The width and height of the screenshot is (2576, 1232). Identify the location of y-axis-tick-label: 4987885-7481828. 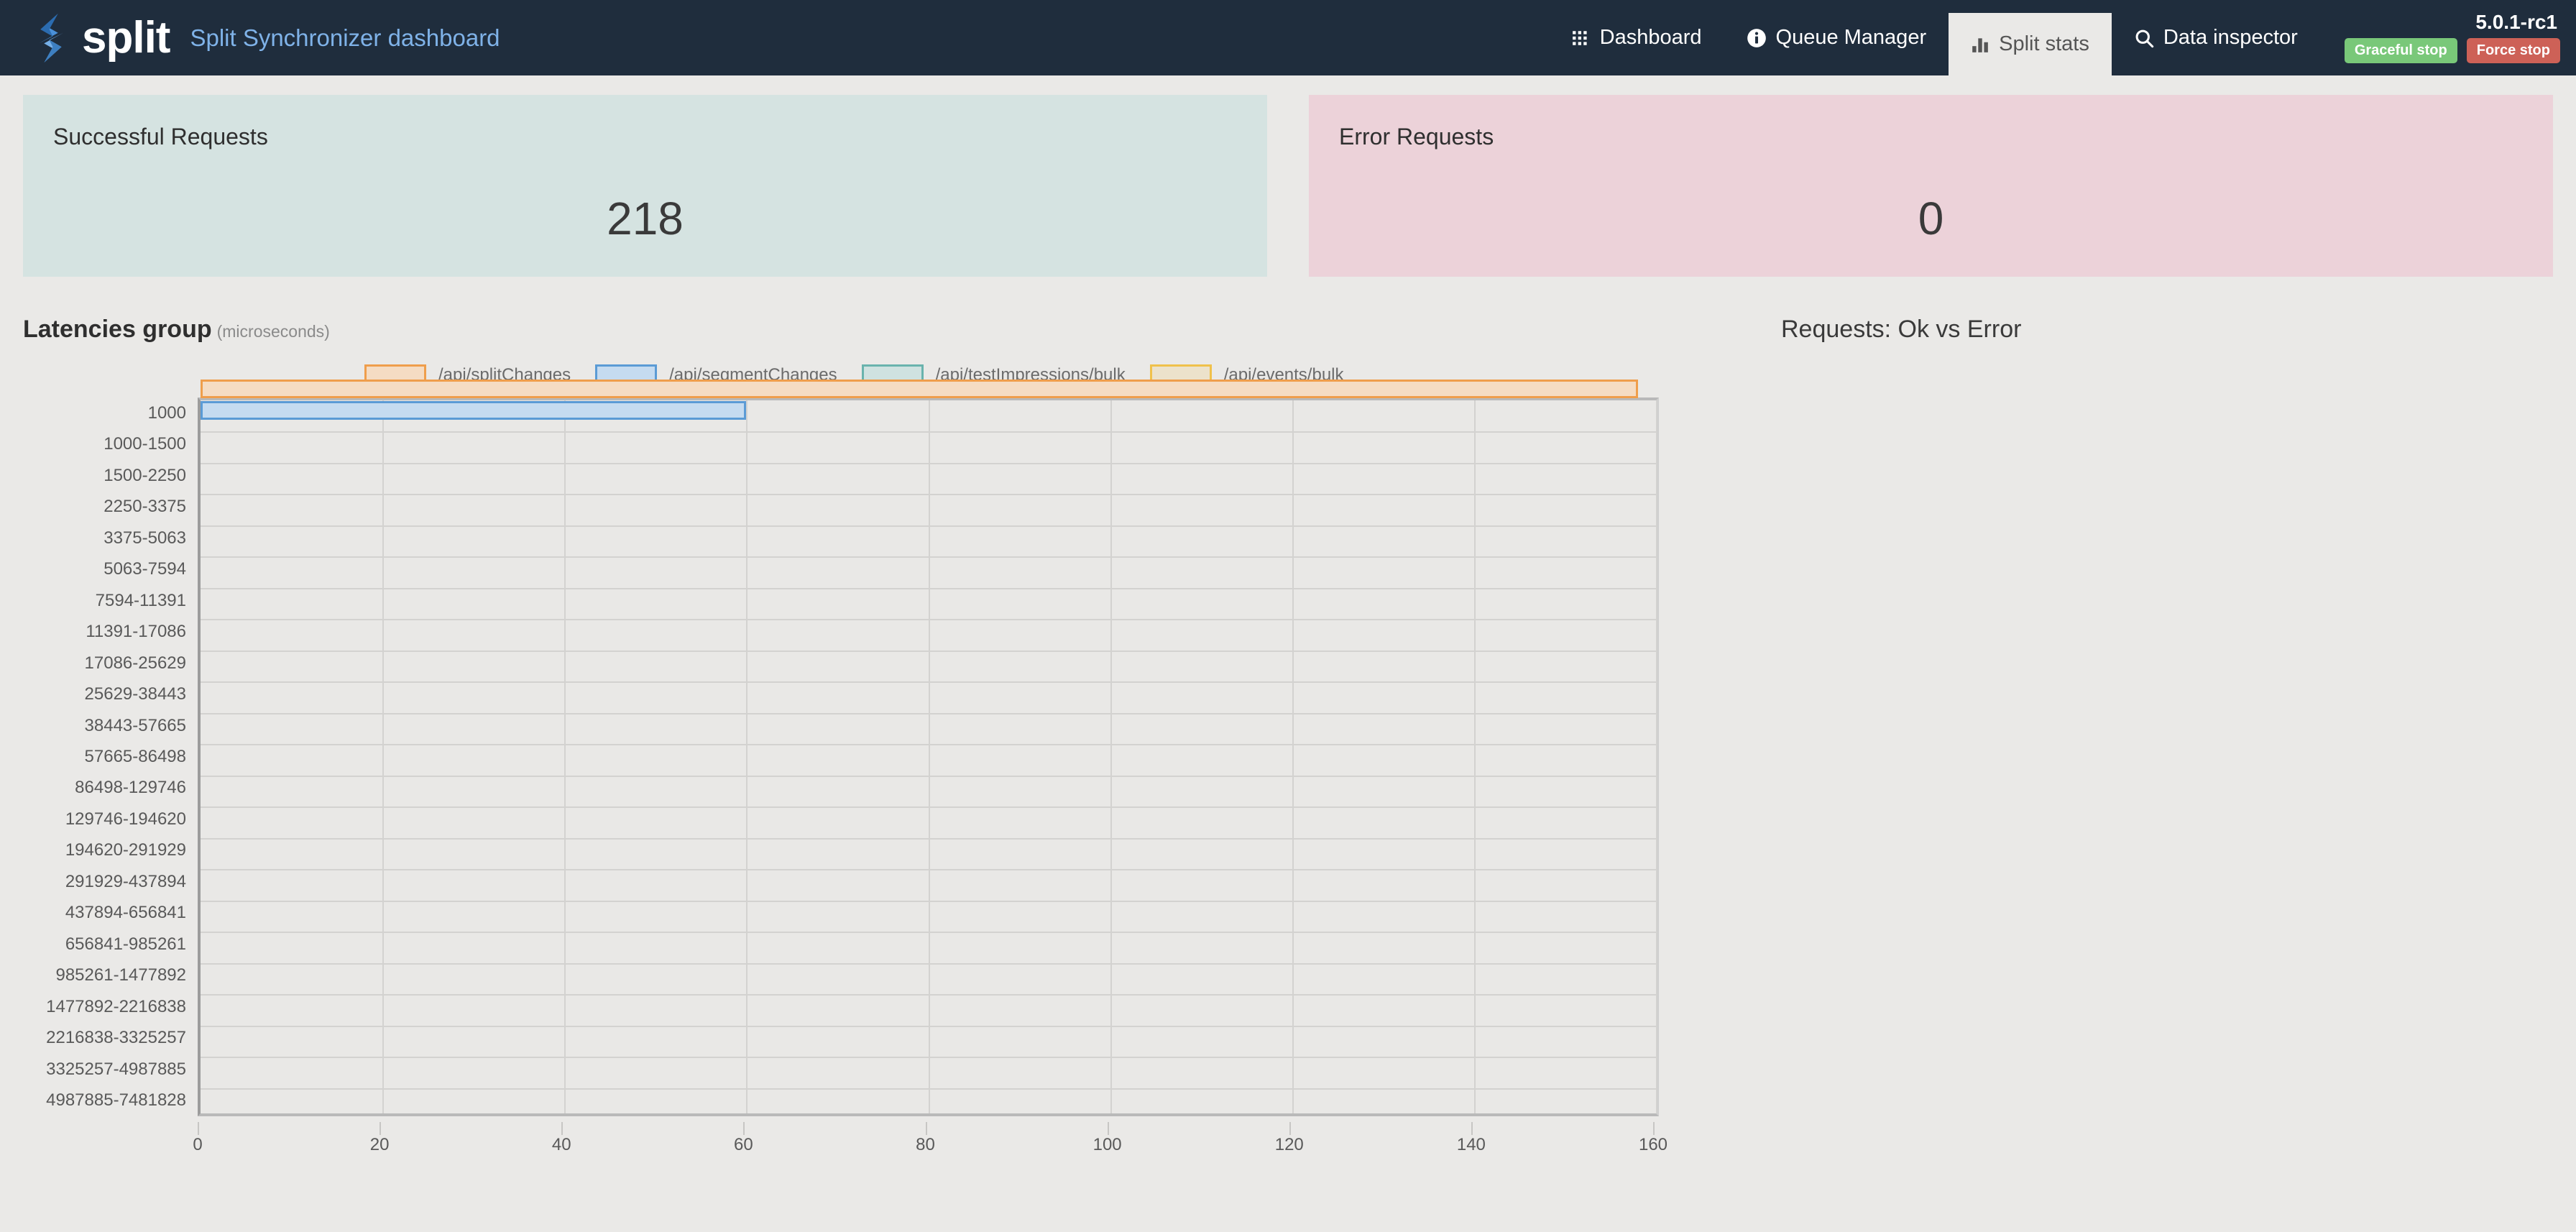
(116, 1100).